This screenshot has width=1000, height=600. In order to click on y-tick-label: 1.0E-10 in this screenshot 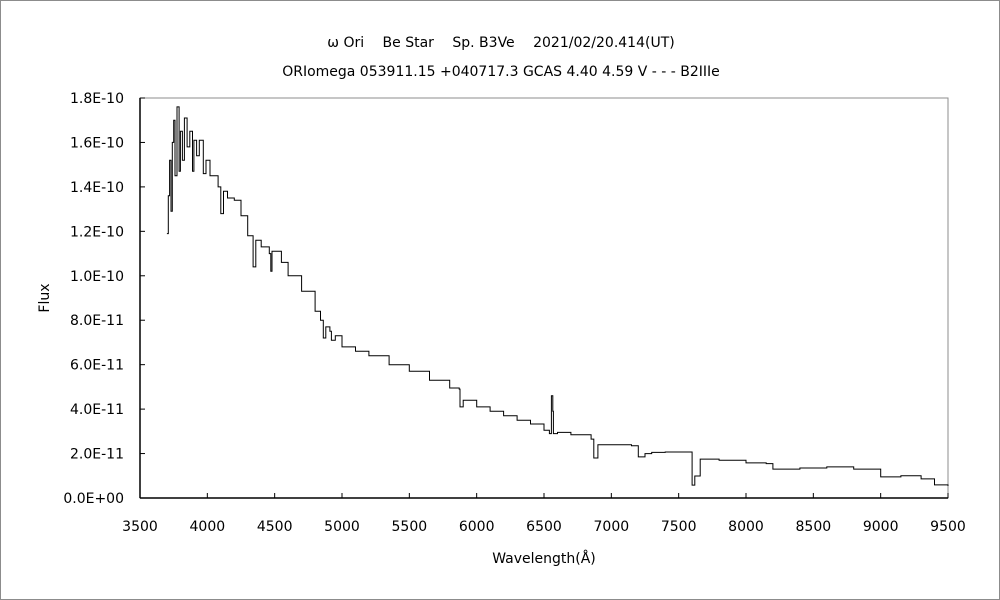, I will do `click(97, 277)`.